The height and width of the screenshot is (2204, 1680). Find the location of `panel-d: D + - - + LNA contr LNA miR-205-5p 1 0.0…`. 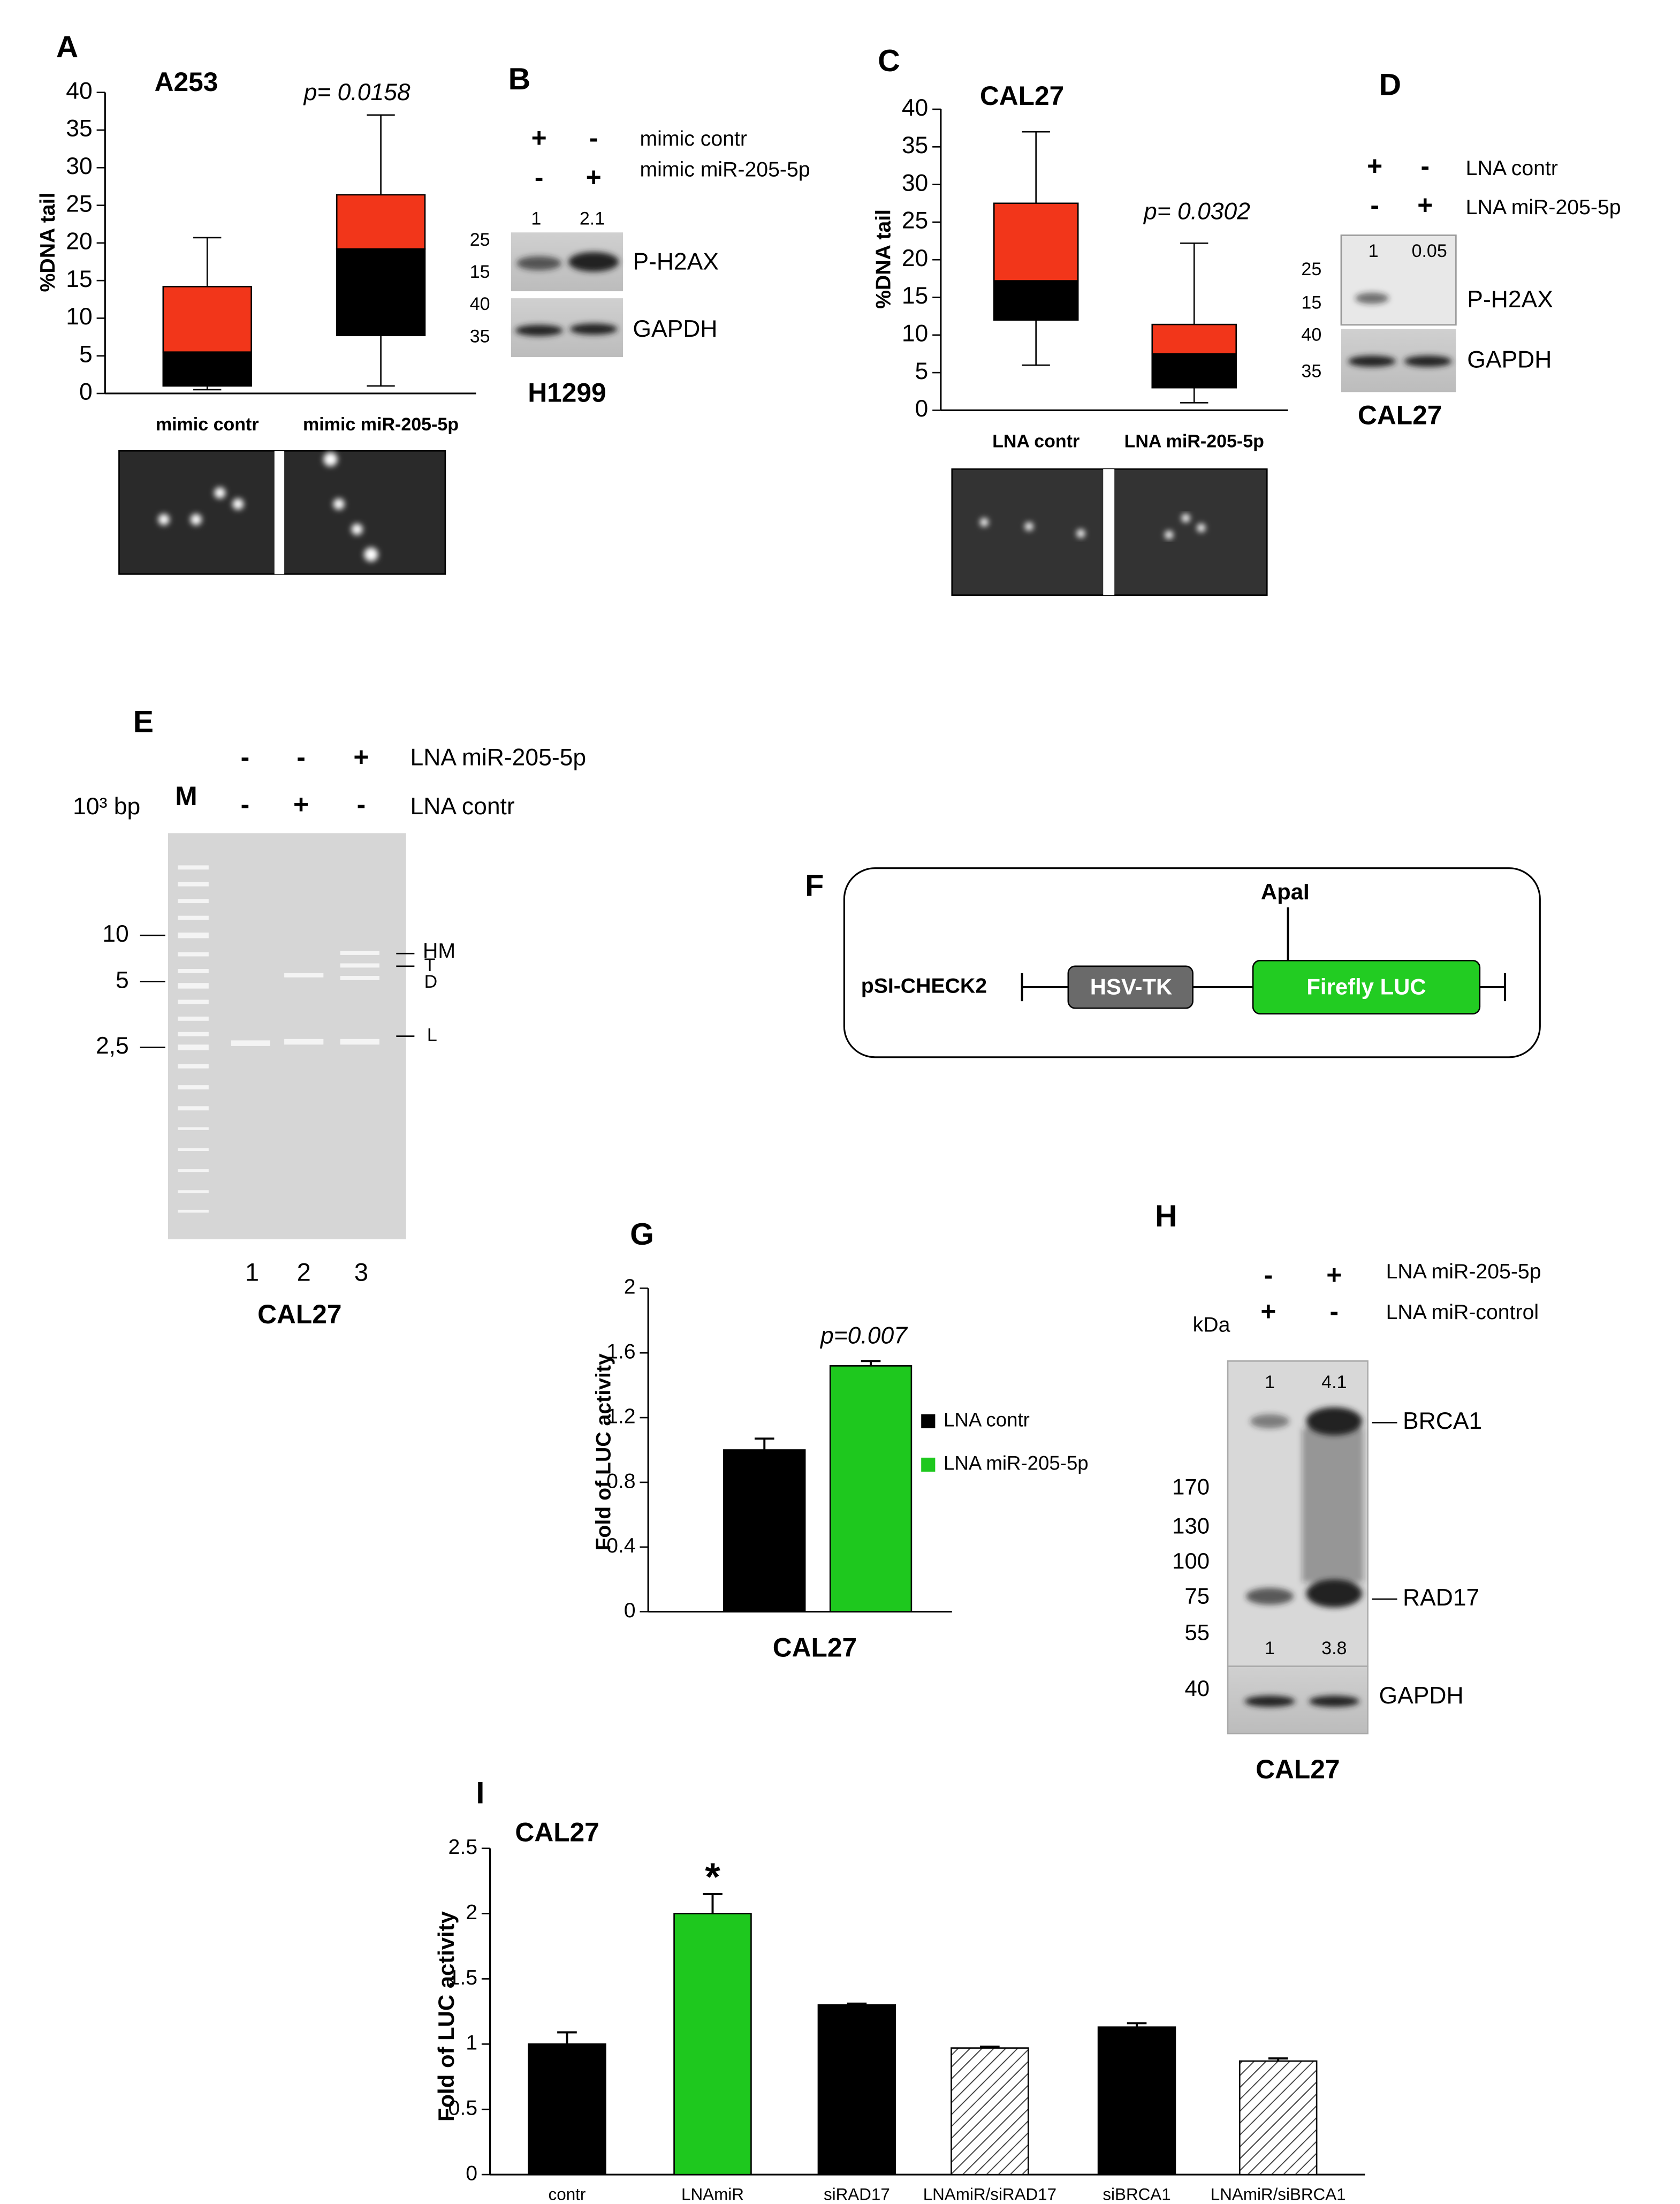

panel-d: D + - - + LNA contr LNA miR-205-5p 1 0.0… is located at coordinates (1461, 249).